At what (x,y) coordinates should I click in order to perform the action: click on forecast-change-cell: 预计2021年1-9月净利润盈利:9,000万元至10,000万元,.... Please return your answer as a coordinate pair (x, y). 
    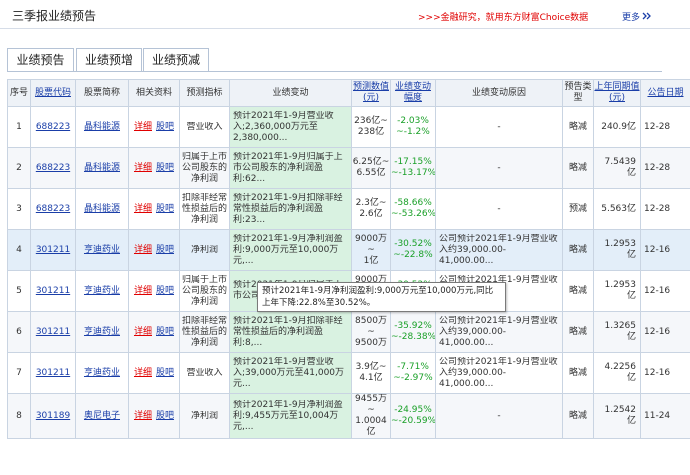
    Looking at the image, I should click on (290, 250).